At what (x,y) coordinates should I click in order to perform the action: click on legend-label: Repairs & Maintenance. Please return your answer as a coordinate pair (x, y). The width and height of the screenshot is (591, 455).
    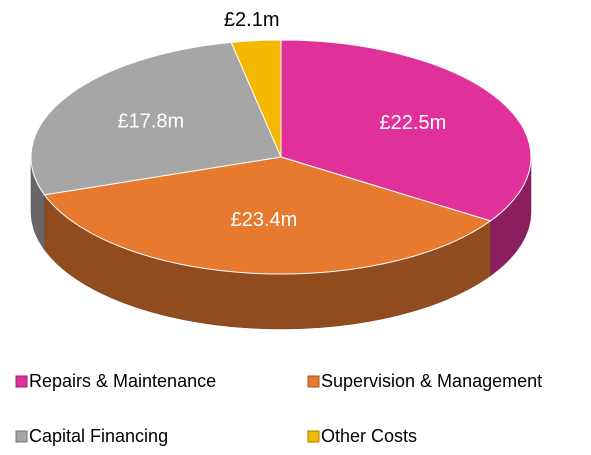
    Looking at the image, I should click on (122, 381).